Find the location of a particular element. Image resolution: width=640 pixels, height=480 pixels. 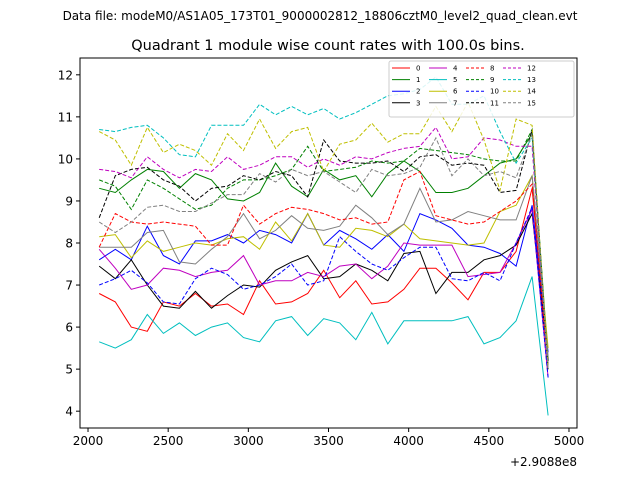

y-tick-label: 8 is located at coordinates (69, 244).